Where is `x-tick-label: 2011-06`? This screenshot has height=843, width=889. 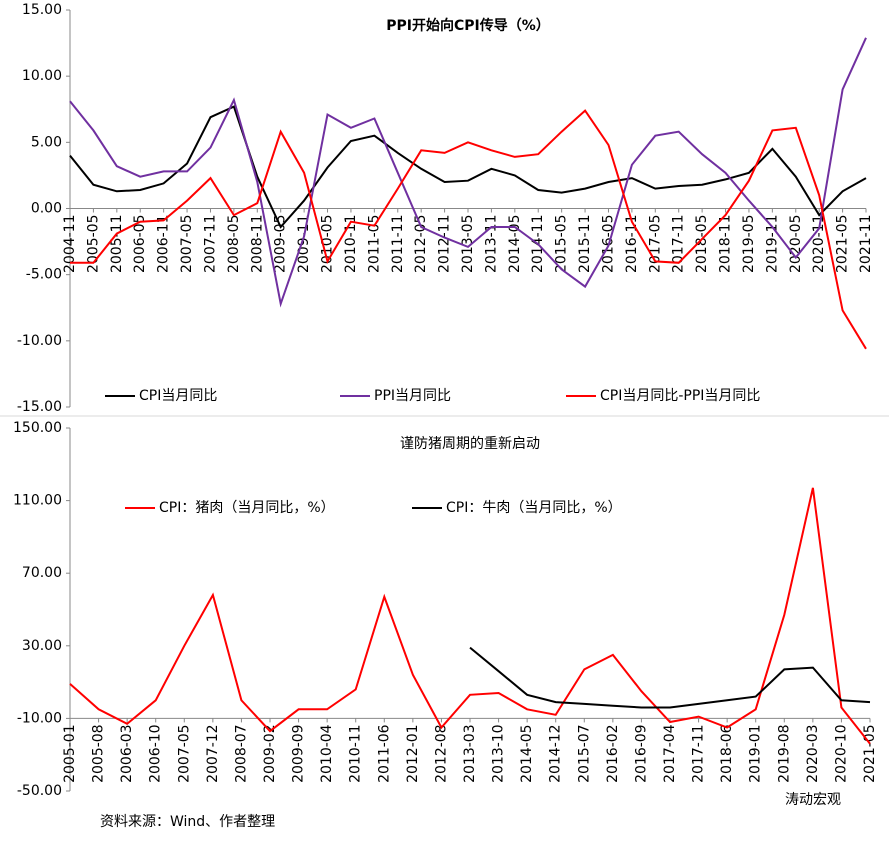 x-tick-label: 2011-06 is located at coordinates (384, 753).